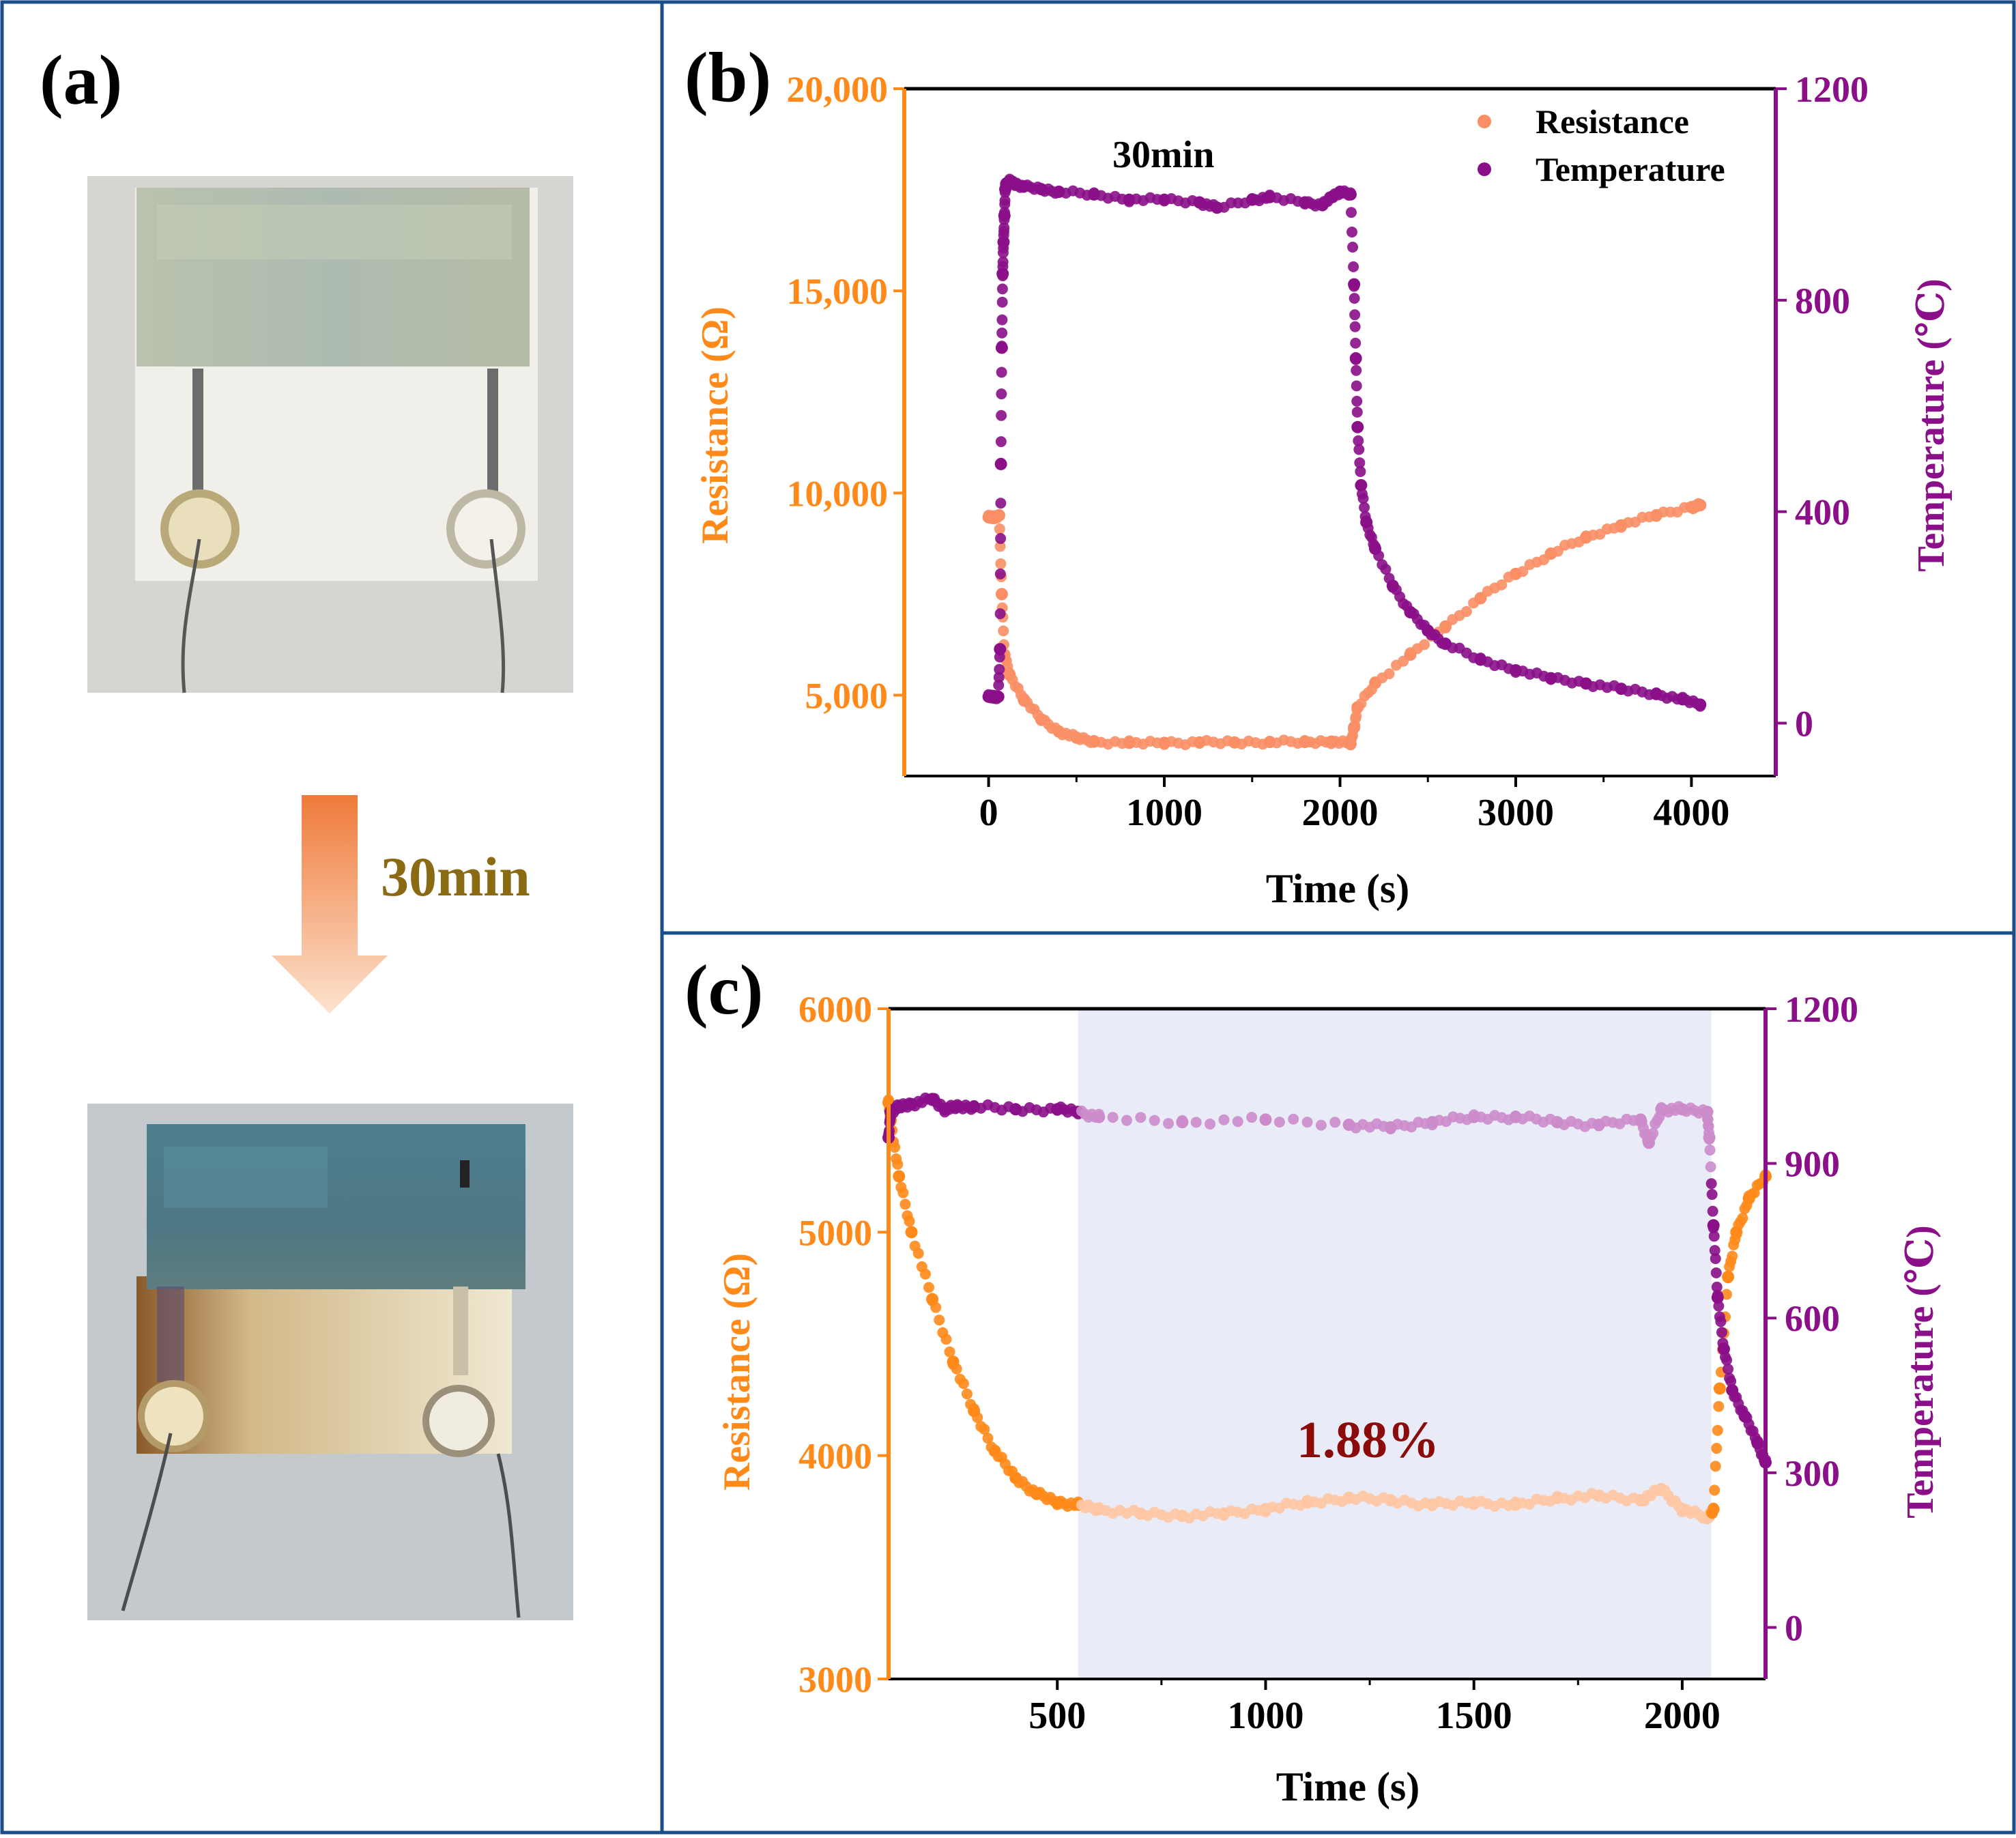  Describe the element at coordinates (1344, 442) in the screenshot. I see `series-temperature` at that location.